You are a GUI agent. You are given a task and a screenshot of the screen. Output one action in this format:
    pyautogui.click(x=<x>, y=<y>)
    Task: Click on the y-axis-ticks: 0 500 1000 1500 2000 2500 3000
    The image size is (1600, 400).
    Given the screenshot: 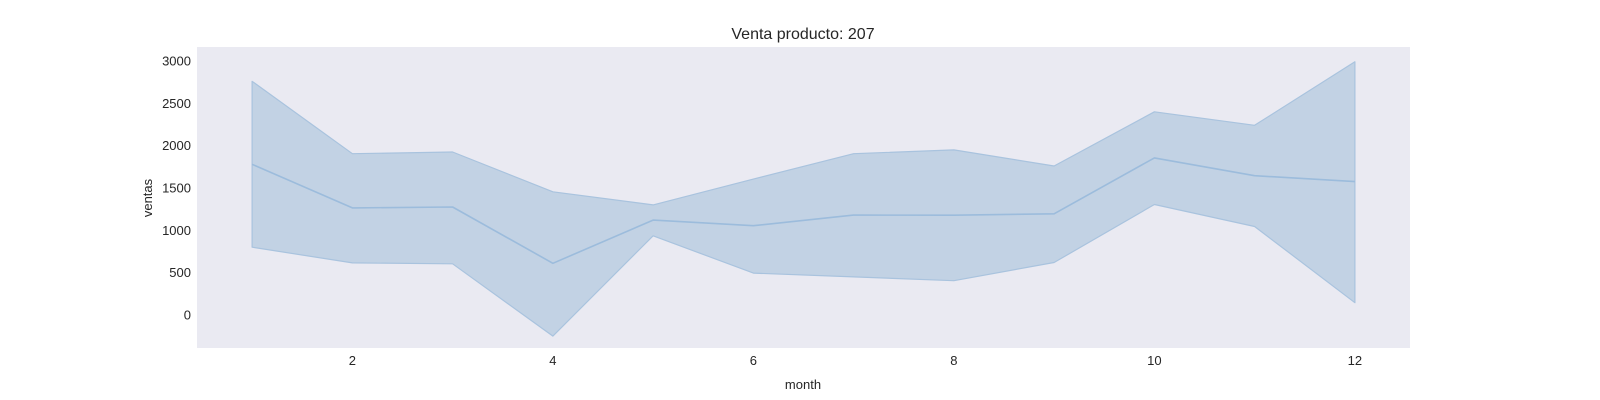 What is the action you would take?
    pyautogui.click(x=176, y=188)
    